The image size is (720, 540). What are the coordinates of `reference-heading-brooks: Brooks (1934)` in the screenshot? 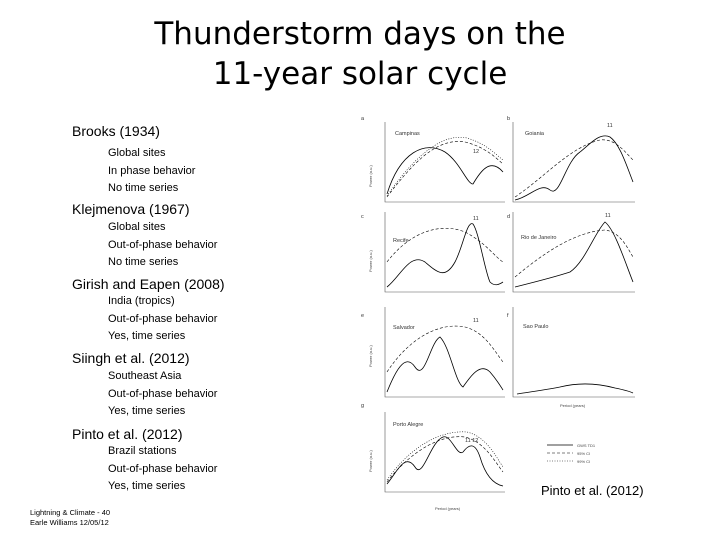 It's located at (116, 131).